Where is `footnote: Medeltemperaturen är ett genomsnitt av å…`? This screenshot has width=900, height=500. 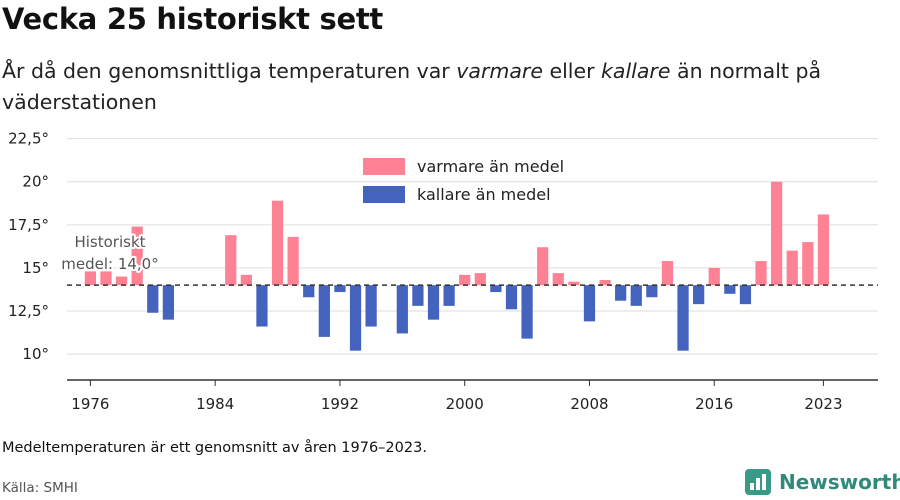
footnote: Medeltemperaturen är ett genomsnitt av å… is located at coordinates (214, 448).